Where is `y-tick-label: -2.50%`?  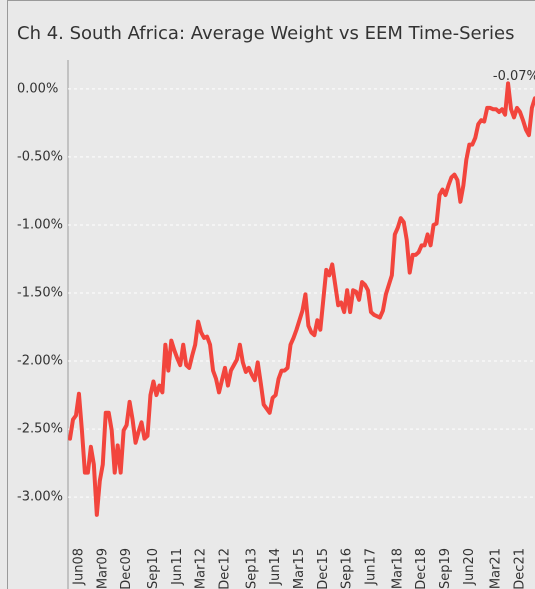 y-tick-label: -2.50% is located at coordinates (40, 429).